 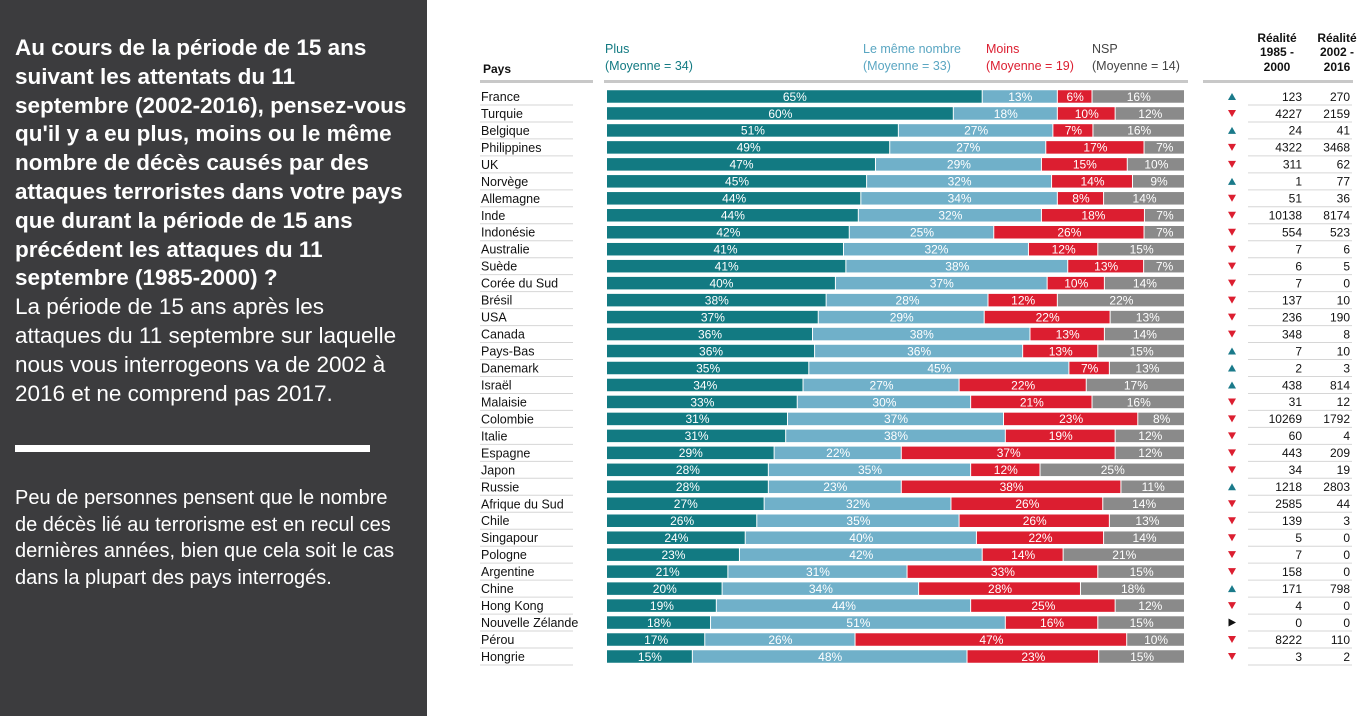 I want to click on reality-1985-2000-value: 1, so click(x=1298, y=182).